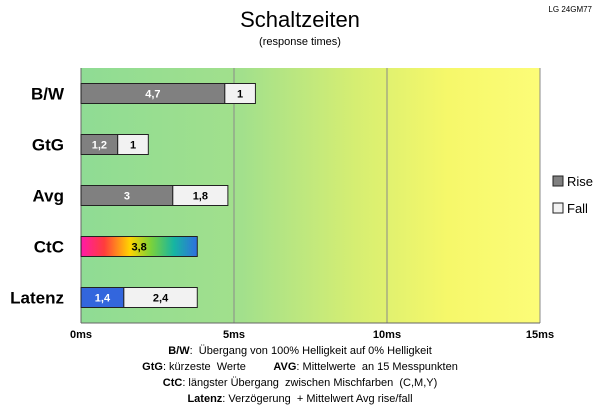 The width and height of the screenshot is (600, 415). Describe the element at coordinates (152, 95) in the screenshot. I see `bar-rise-label: 4,7` at that location.